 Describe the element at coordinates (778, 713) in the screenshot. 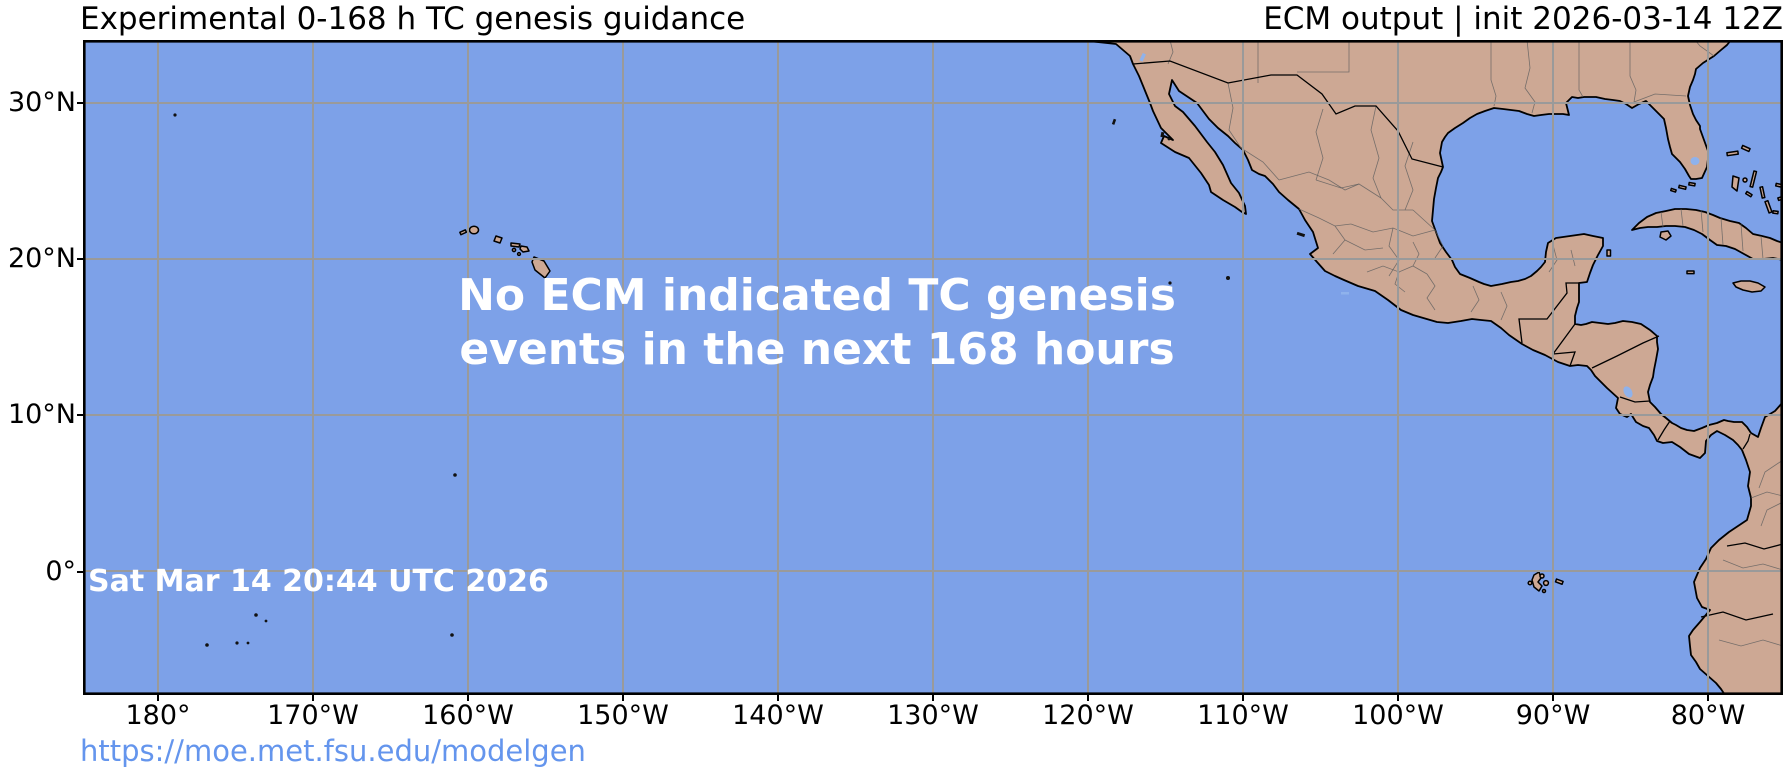

I see `lon-tick-140w: 140°W` at that location.